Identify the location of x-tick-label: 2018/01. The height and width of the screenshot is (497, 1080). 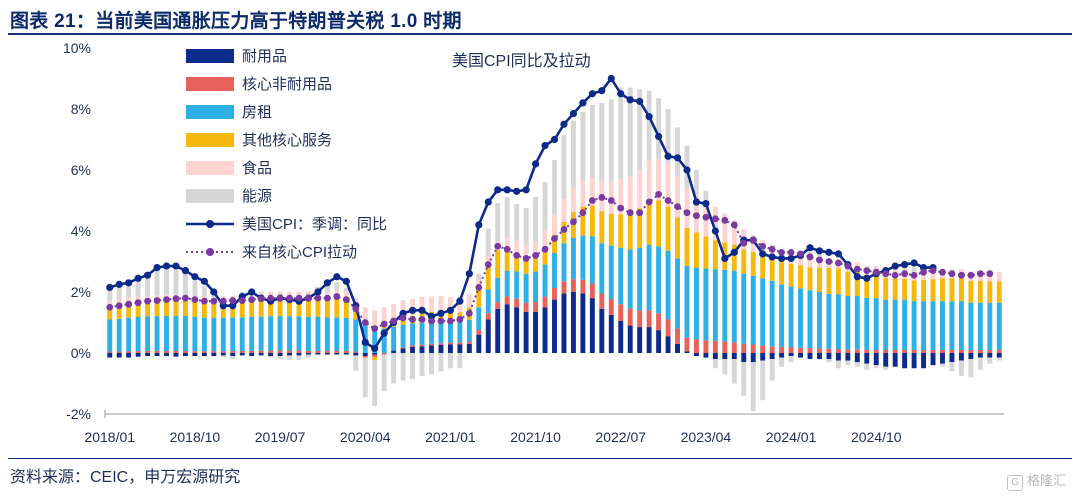
(109, 437).